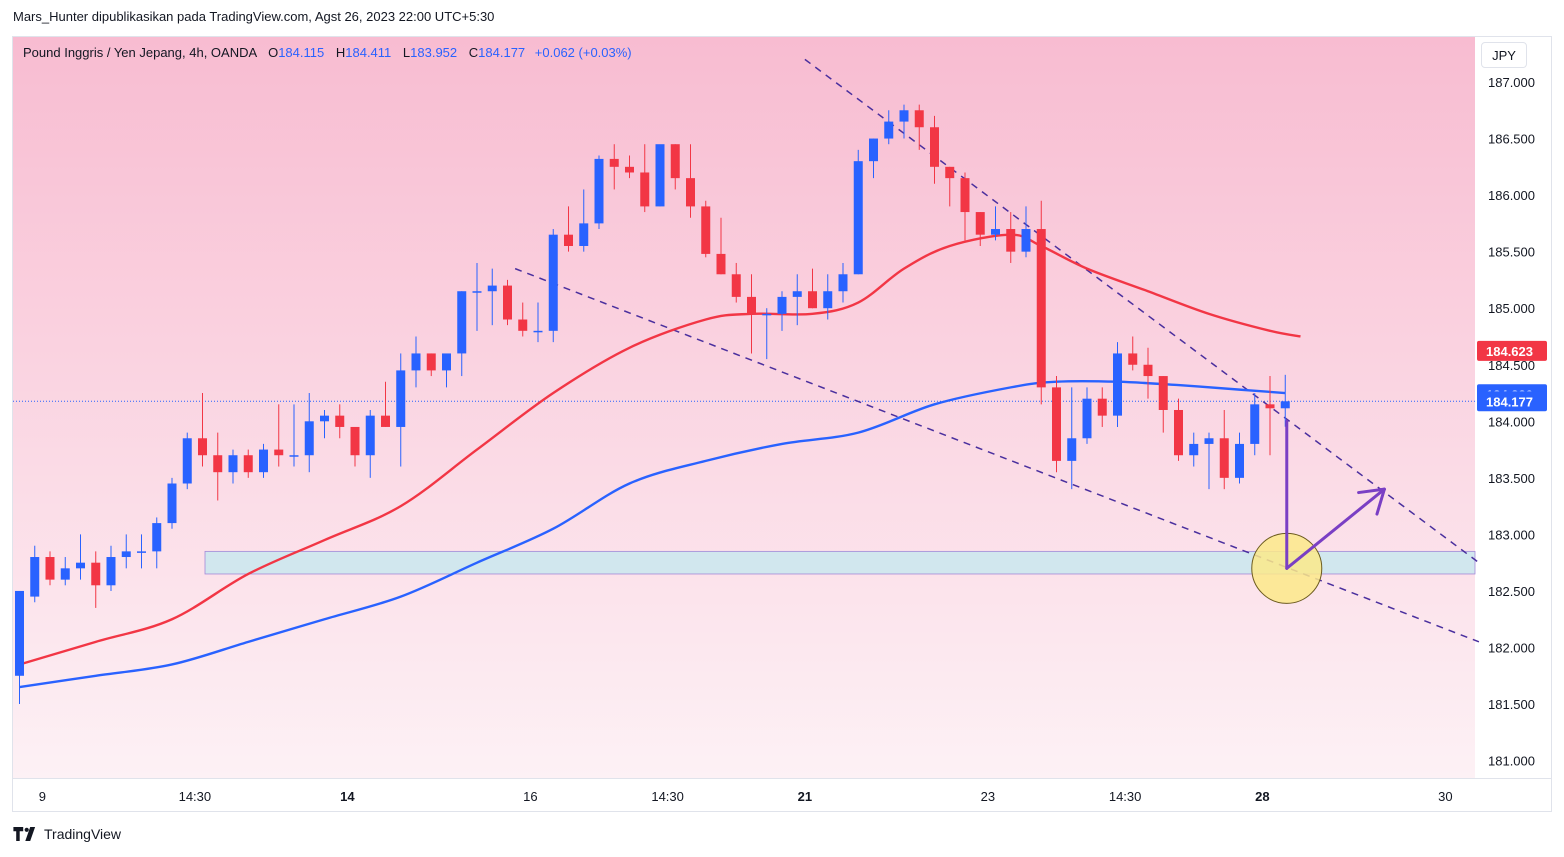  What do you see at coordinates (1445, 796) in the screenshot?
I see `x-tick-label: 30` at bounding box center [1445, 796].